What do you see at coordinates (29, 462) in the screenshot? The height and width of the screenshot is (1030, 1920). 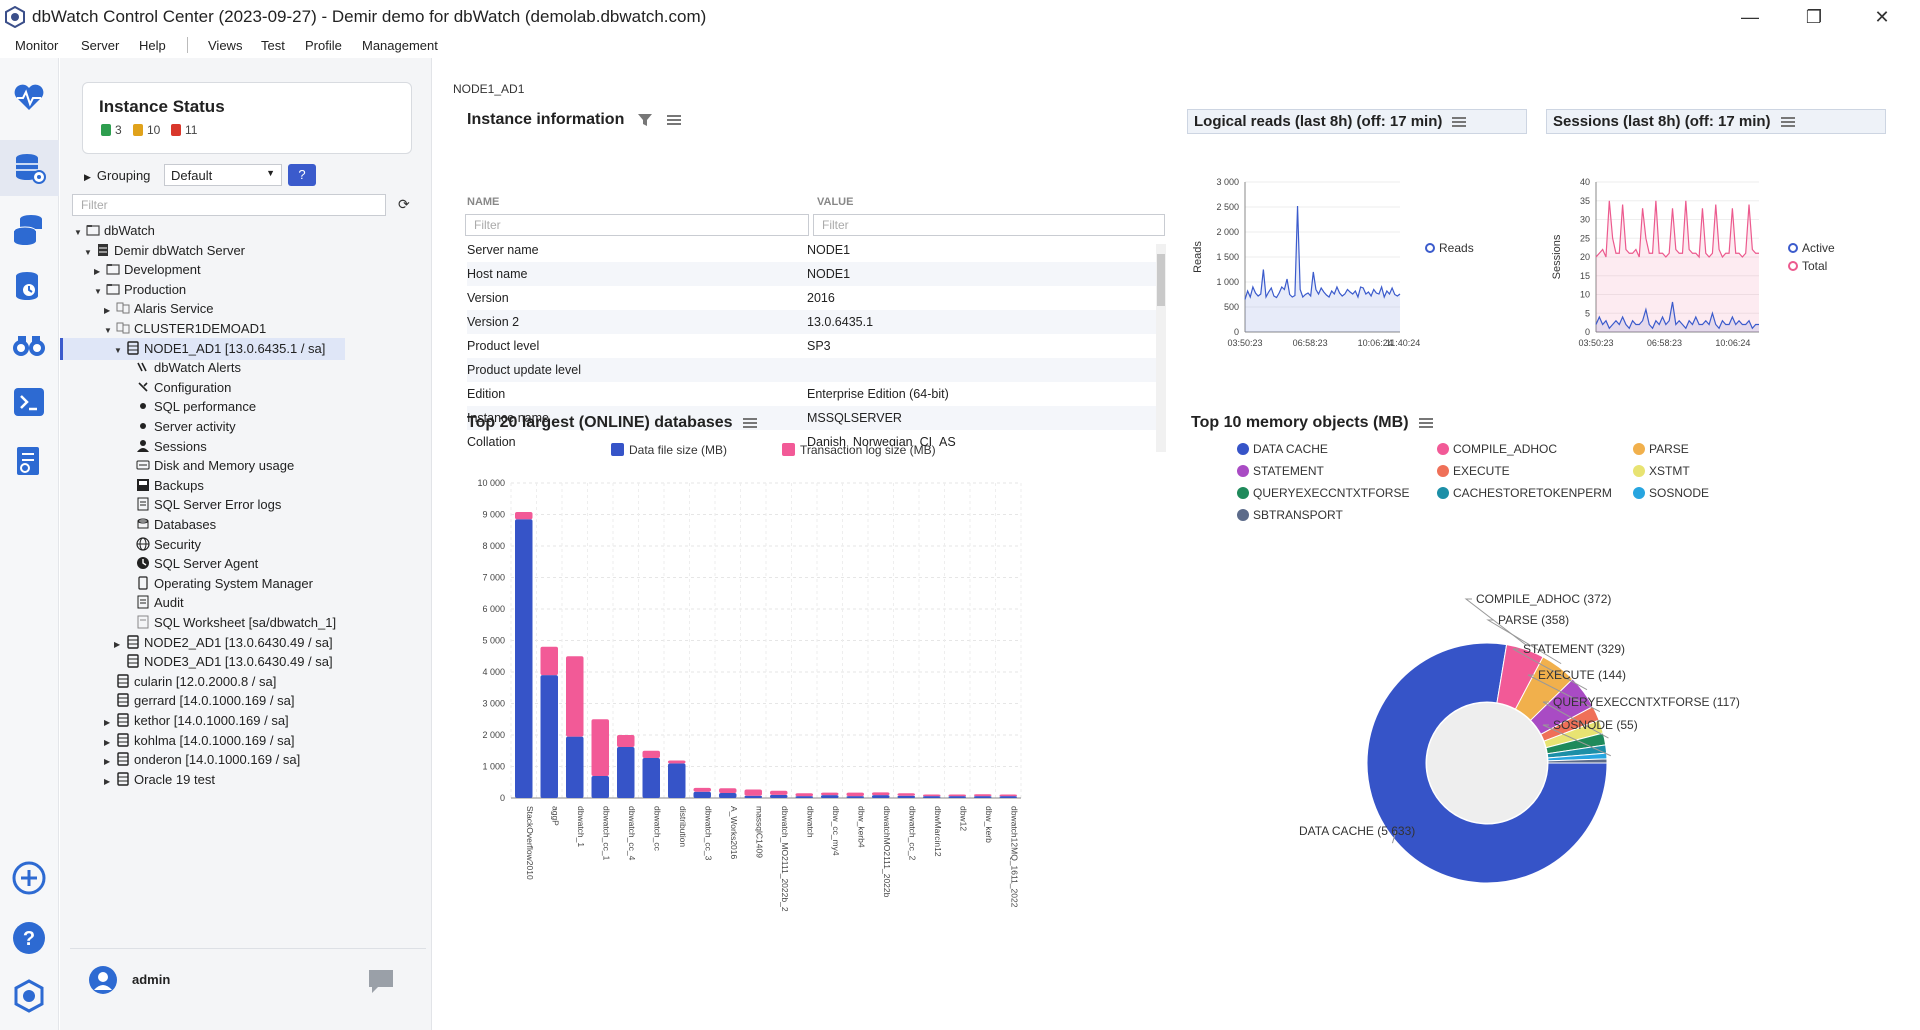 I see `report-icon` at bounding box center [29, 462].